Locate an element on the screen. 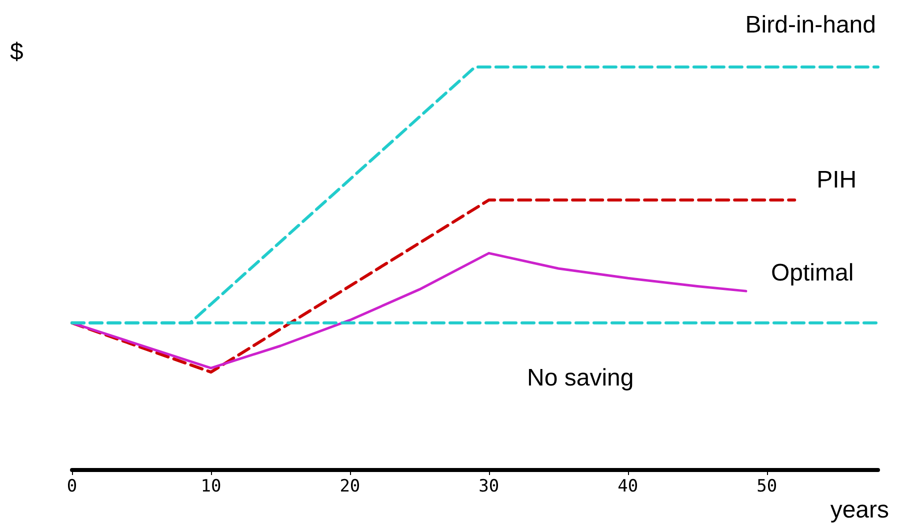  series-label: No saving is located at coordinates (580, 378).